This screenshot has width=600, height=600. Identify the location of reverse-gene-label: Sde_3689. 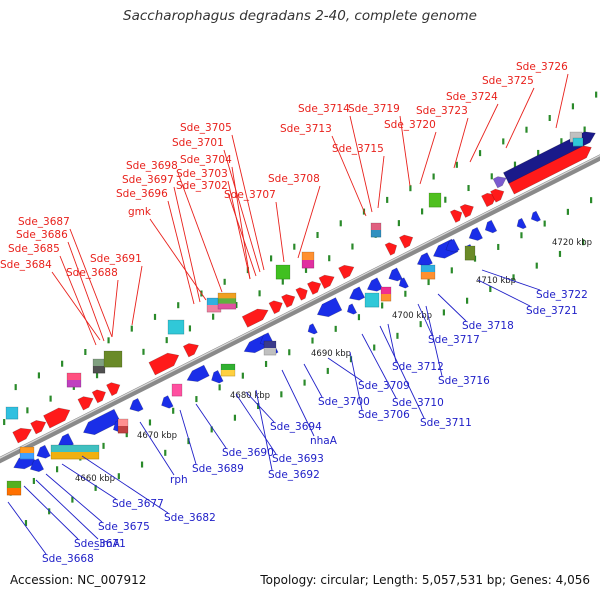
(211, 442).